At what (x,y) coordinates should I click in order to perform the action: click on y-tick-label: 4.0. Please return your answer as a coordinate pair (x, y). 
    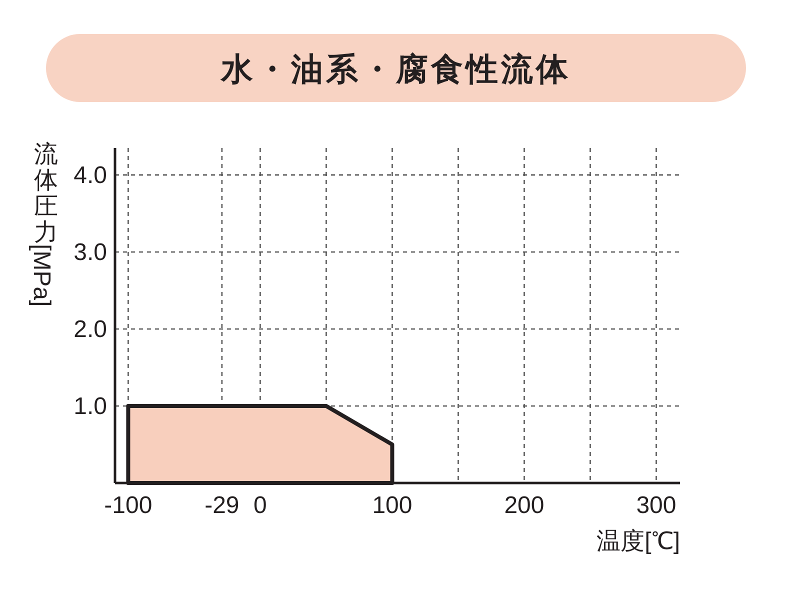
    Looking at the image, I should click on (90, 175).